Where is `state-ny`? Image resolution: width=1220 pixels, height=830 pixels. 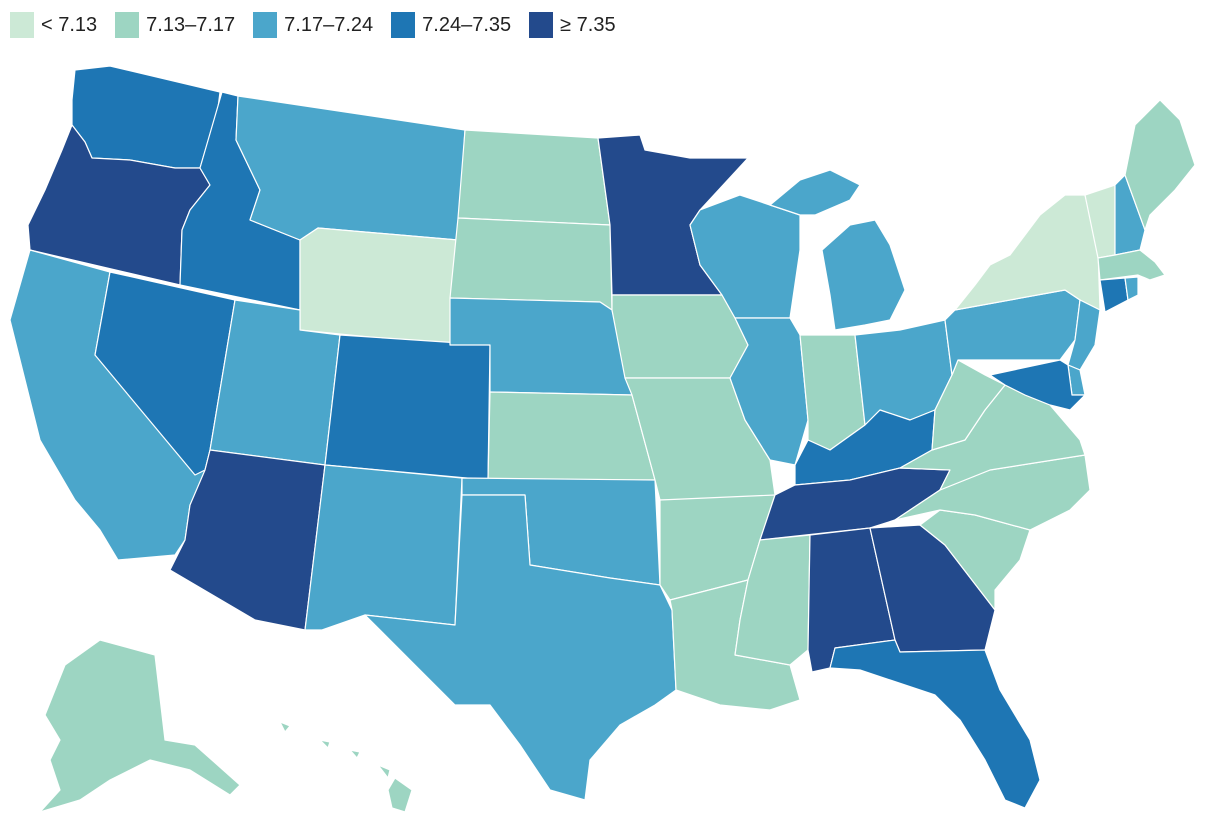
state-ny is located at coordinates (1027, 252).